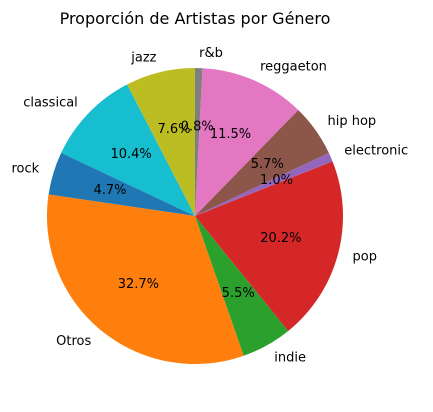  What do you see at coordinates (352, 121) in the screenshot?
I see `slice-label-hip-hop: hip hop` at bounding box center [352, 121].